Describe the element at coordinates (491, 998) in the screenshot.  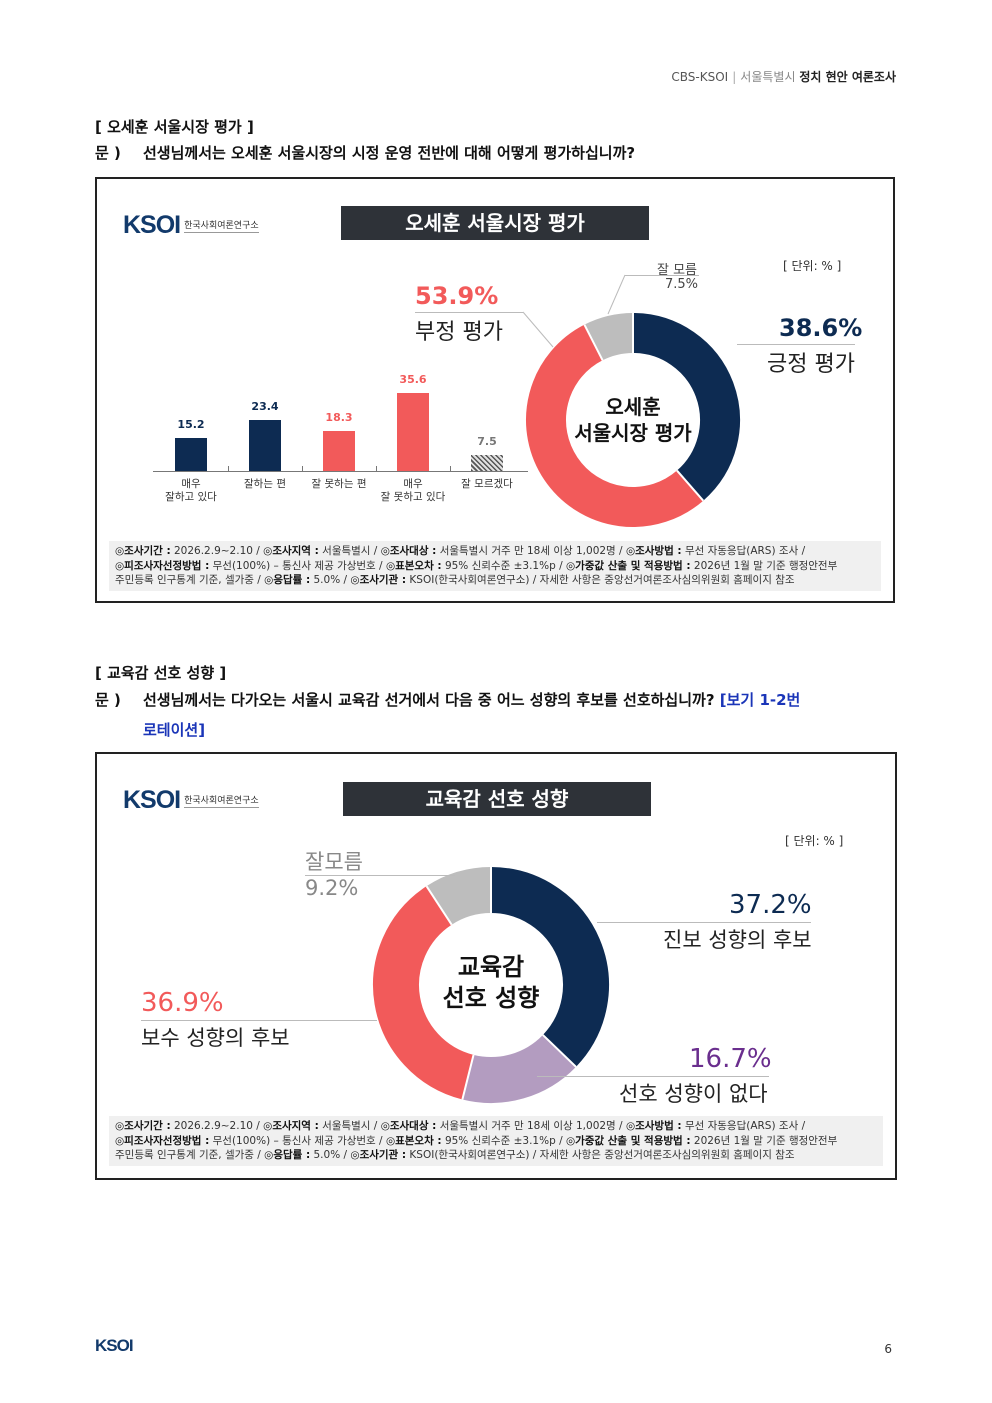
I see `donut2-center-line2: 선호 성향` at that location.